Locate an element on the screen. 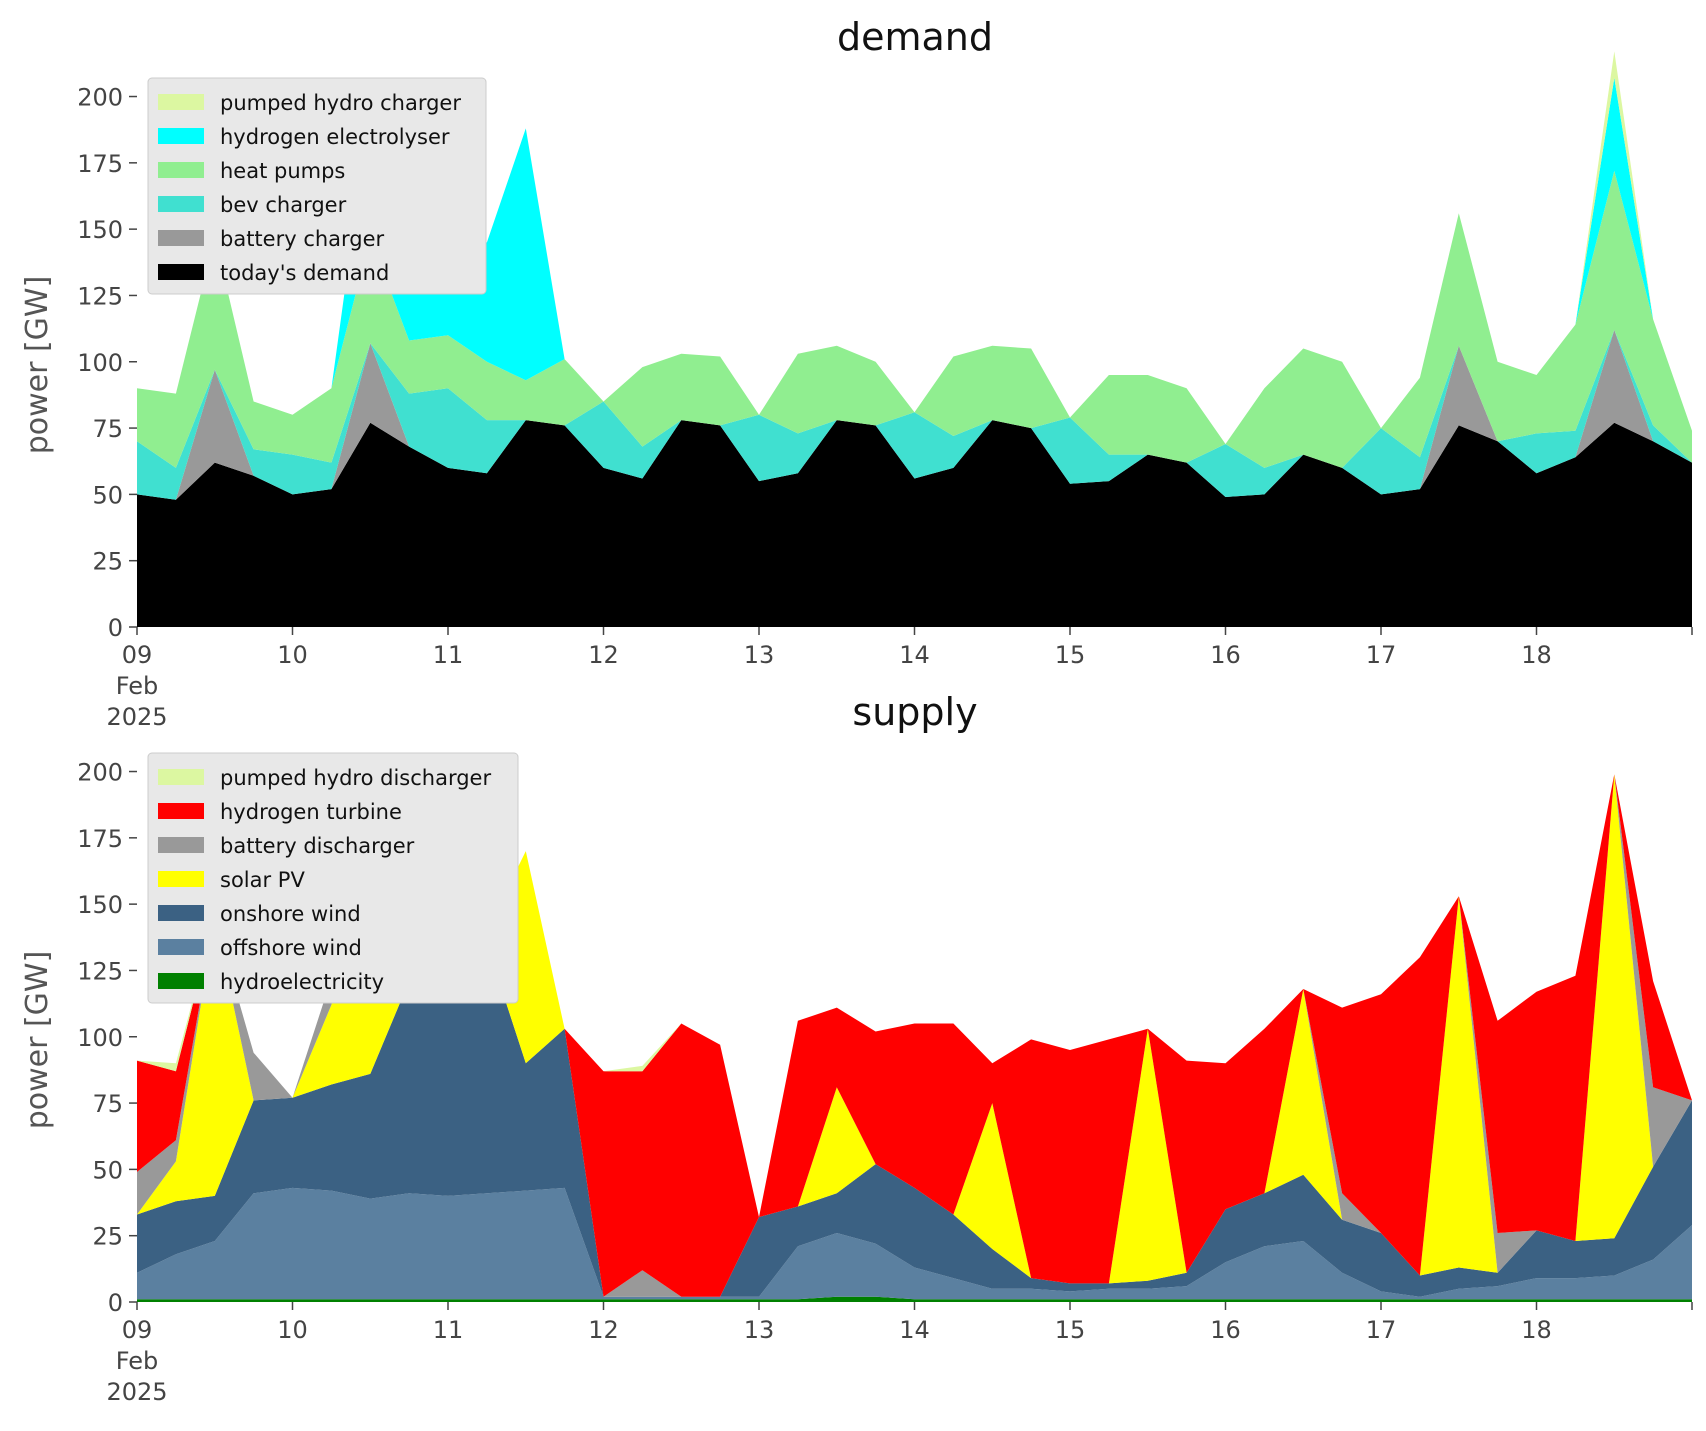 The width and height of the screenshot is (1706, 1431). demand-legend-label: bev charger is located at coordinates (283, 205).